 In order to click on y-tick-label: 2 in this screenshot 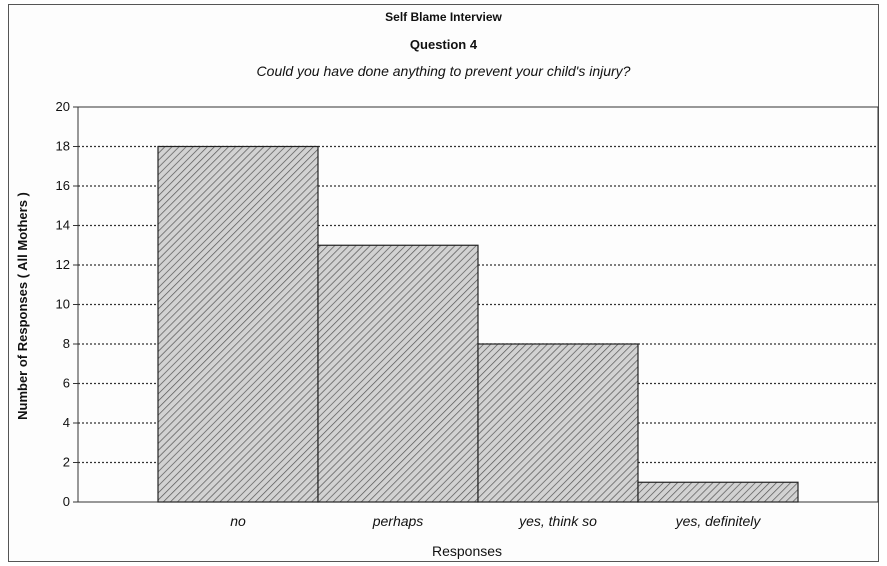, I will do `click(66, 462)`.